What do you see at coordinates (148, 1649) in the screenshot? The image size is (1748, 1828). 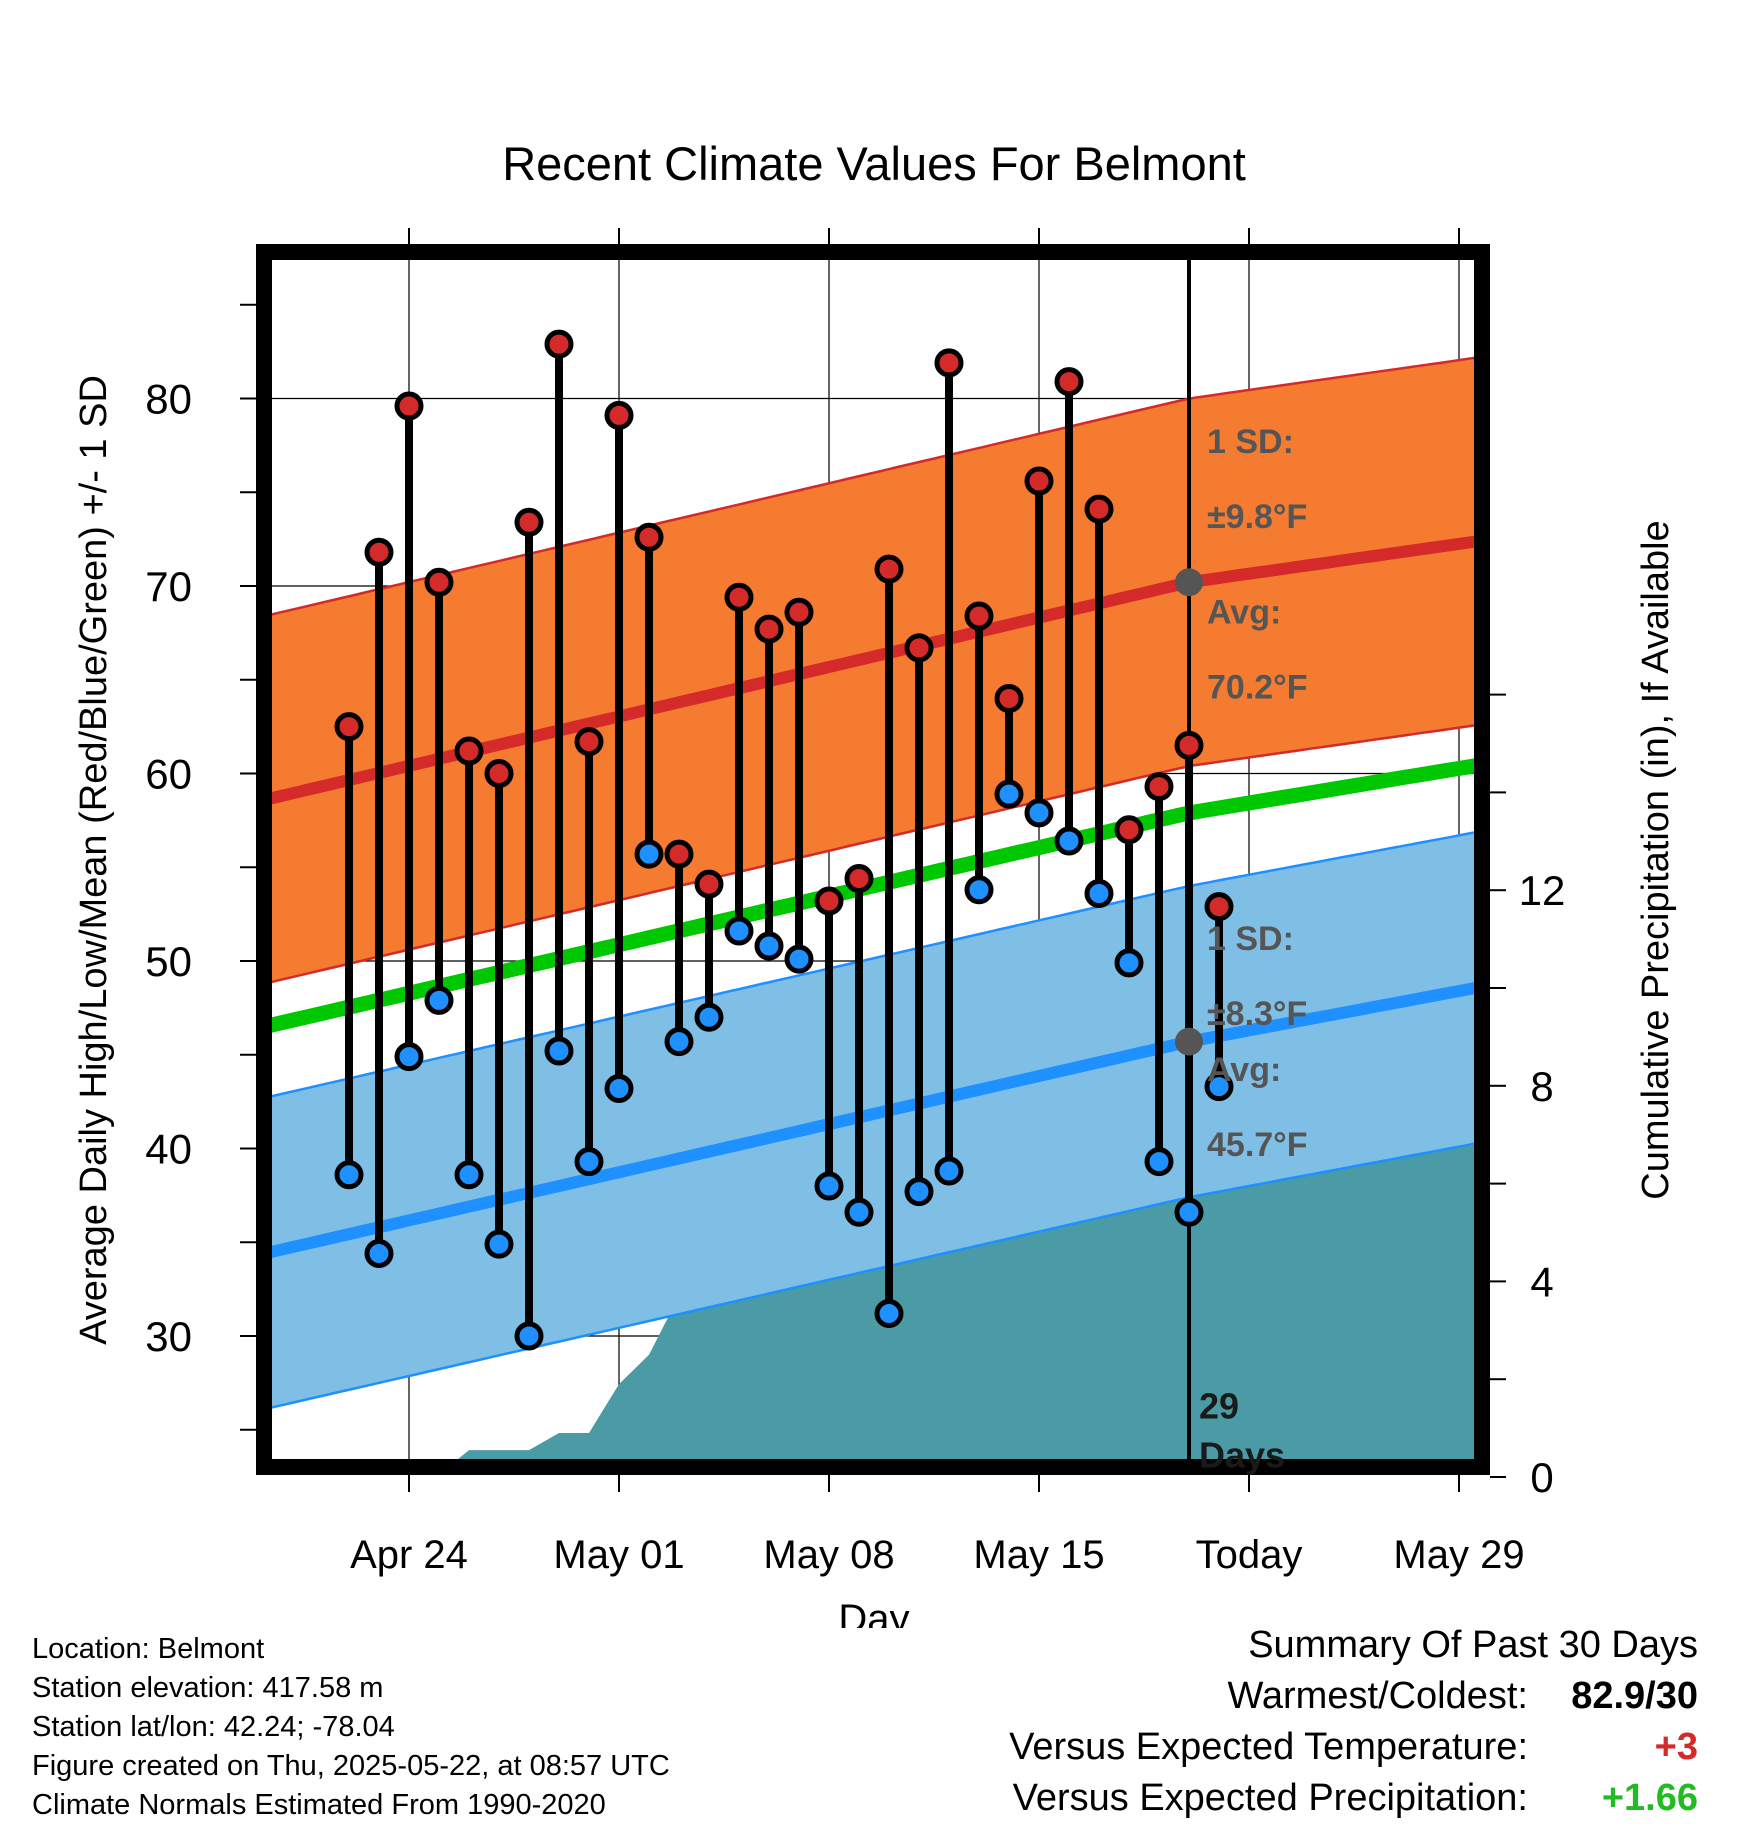 I see `location-text: Location: Belmont` at bounding box center [148, 1649].